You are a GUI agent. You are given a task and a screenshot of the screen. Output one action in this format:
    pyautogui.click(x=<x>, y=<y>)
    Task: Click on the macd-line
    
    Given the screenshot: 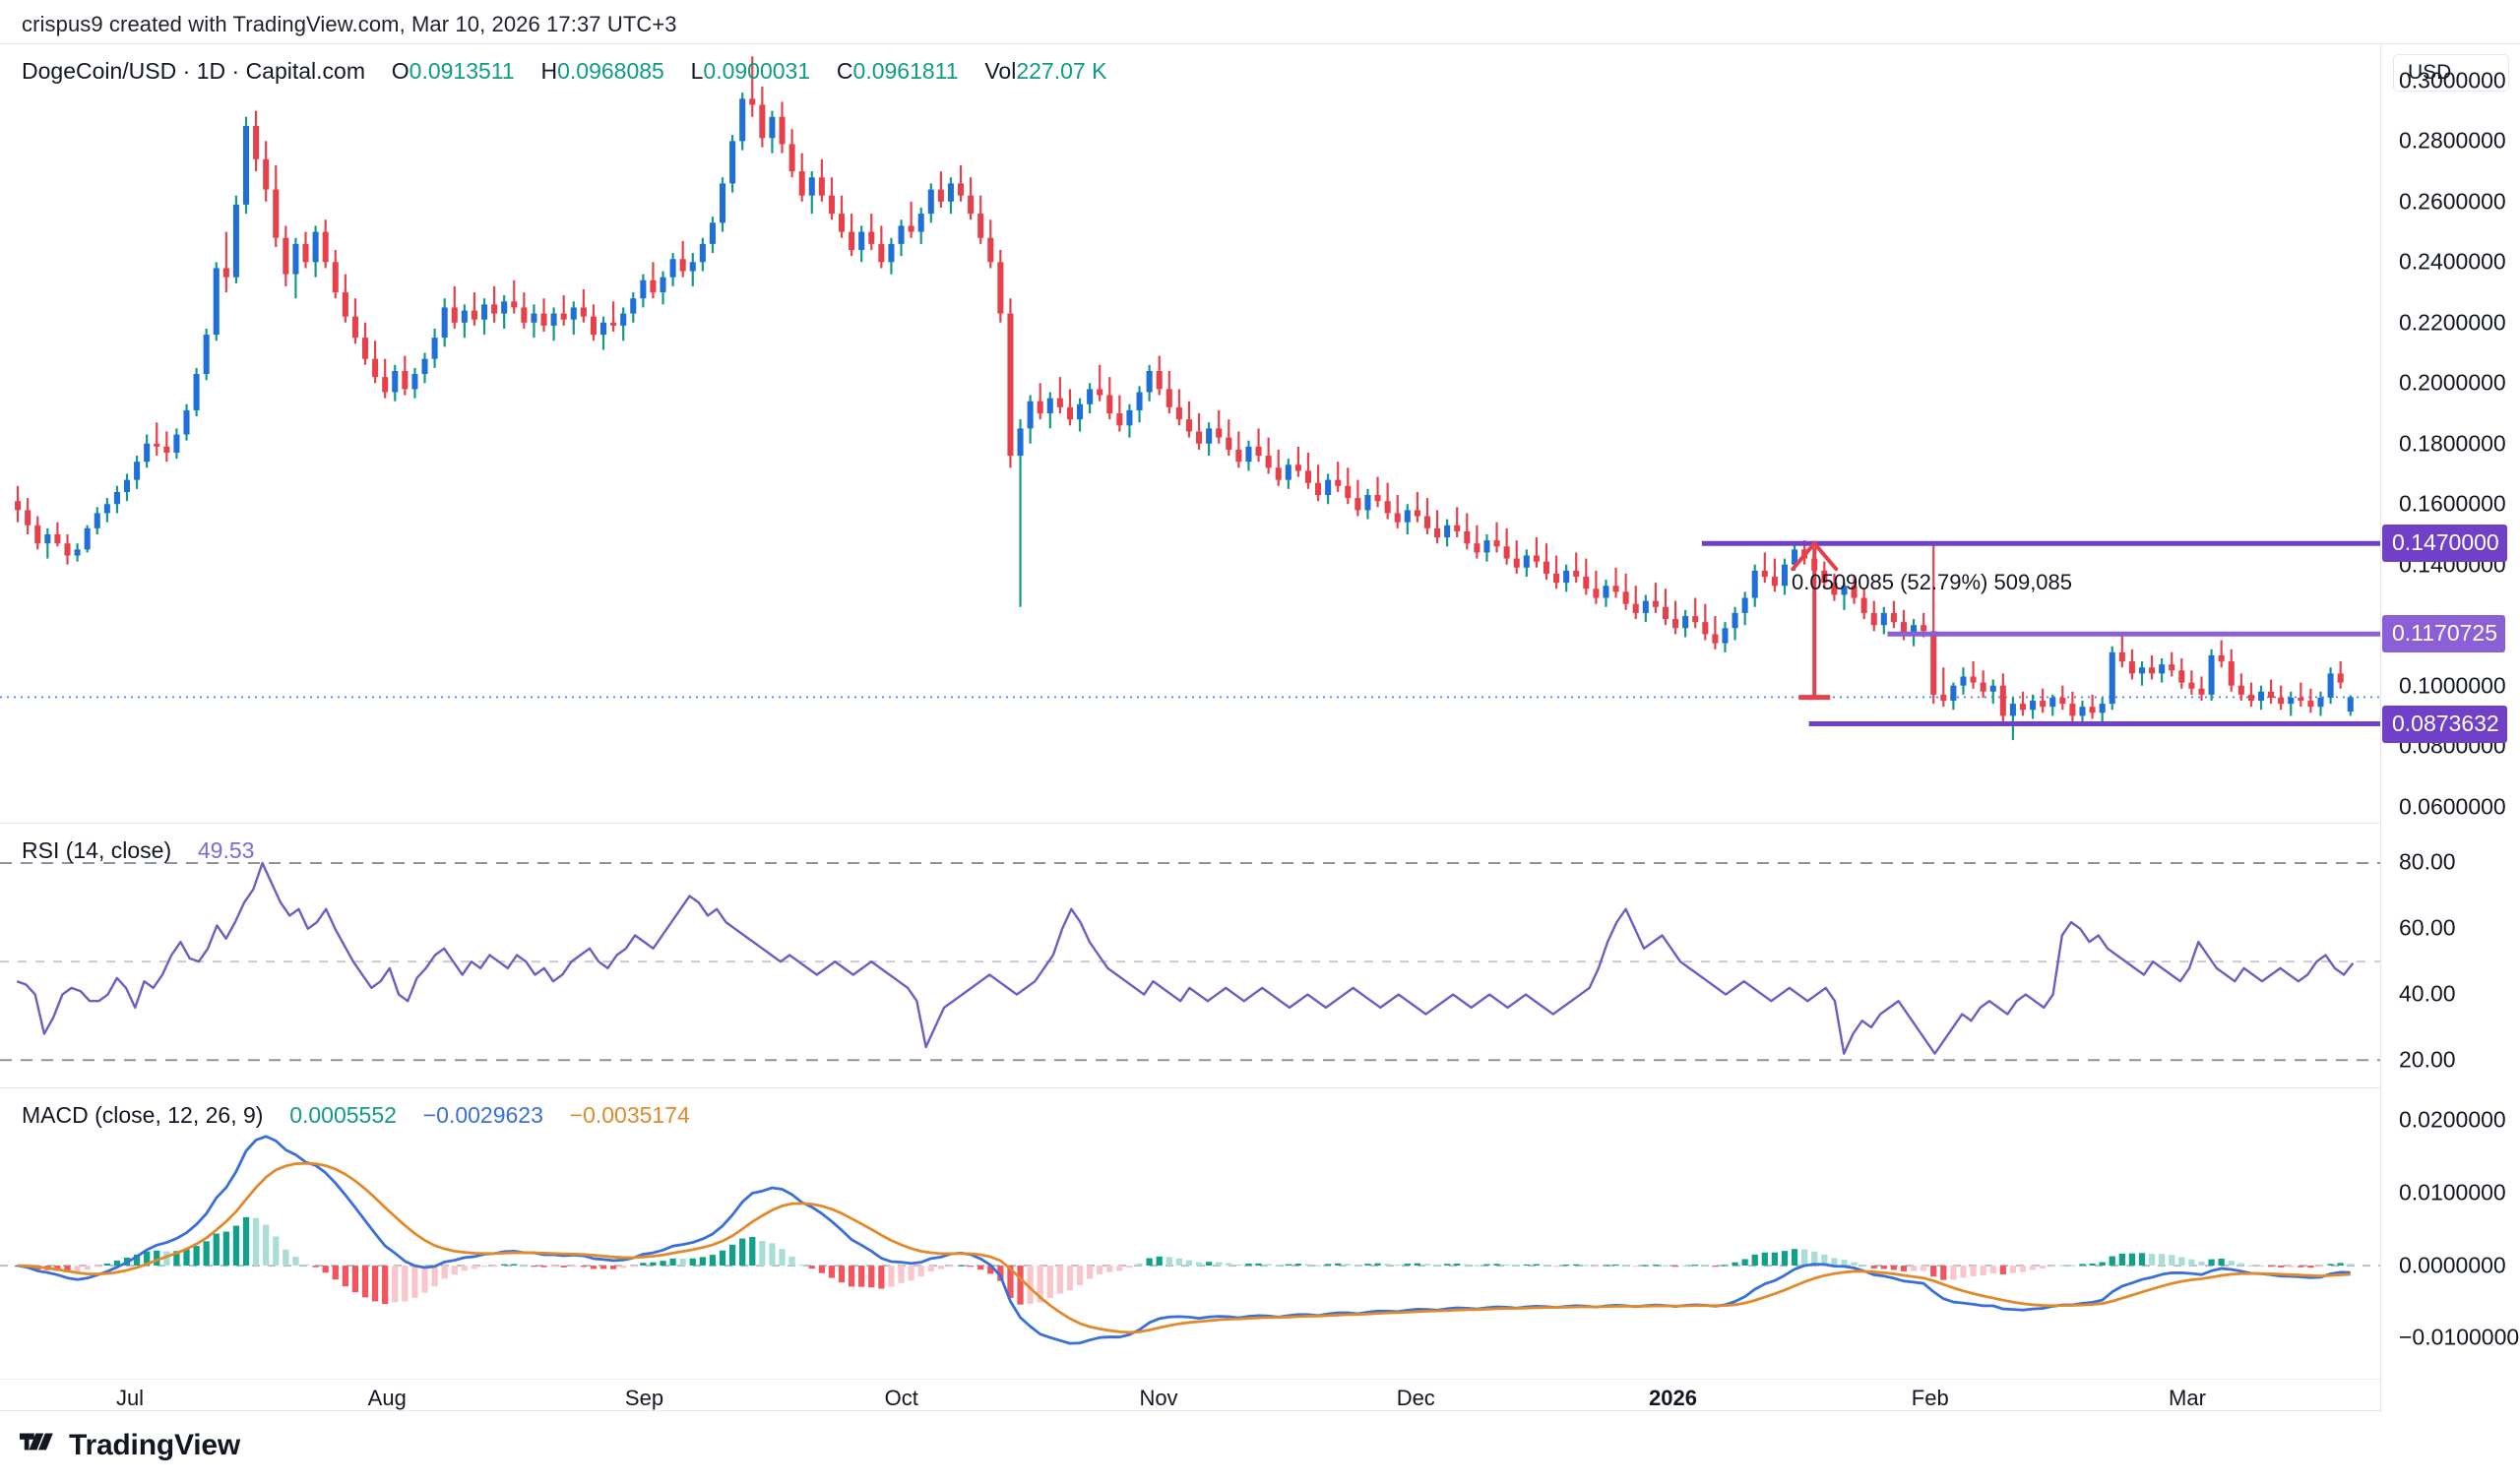 What is the action you would take?
    pyautogui.click(x=1184, y=1240)
    